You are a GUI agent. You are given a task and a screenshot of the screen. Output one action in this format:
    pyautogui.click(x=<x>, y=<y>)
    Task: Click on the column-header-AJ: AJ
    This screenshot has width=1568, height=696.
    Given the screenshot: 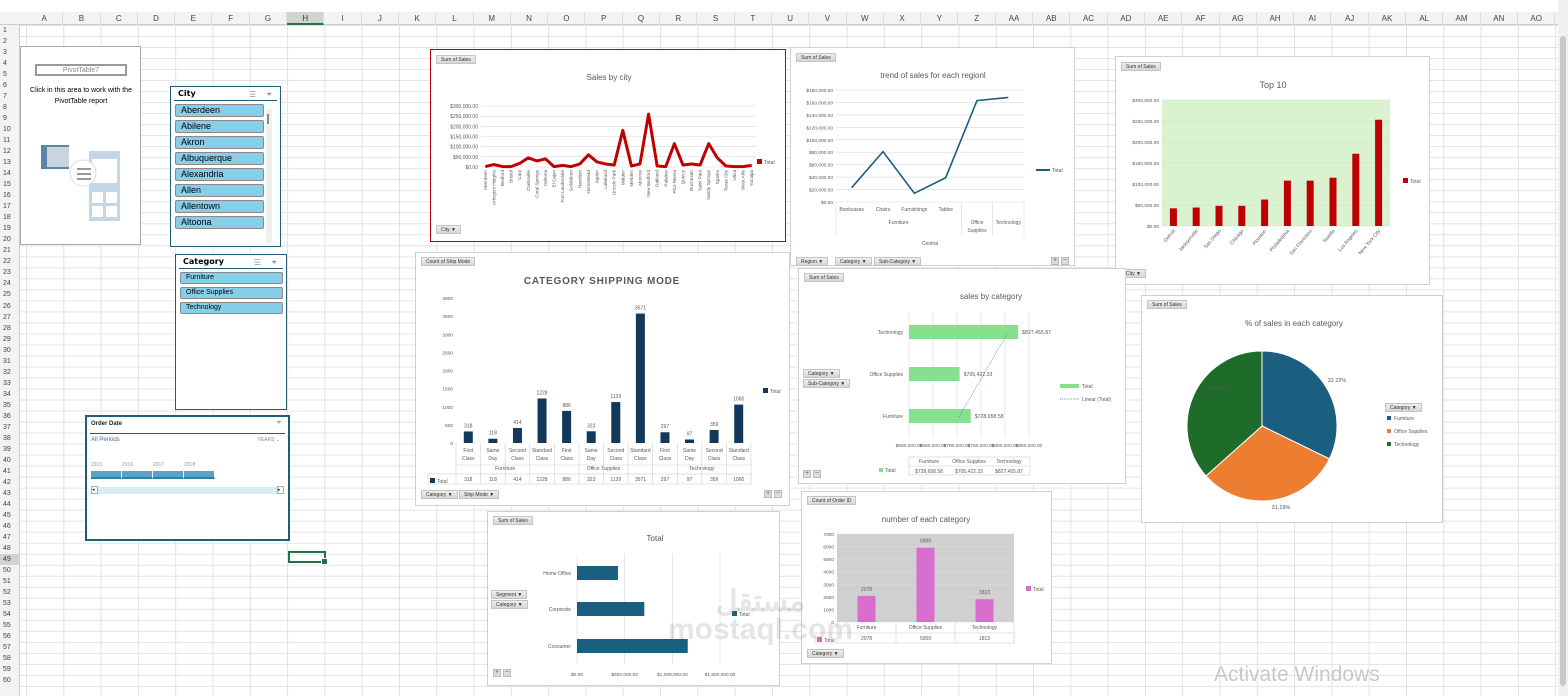 What is the action you would take?
    pyautogui.click(x=1350, y=18)
    